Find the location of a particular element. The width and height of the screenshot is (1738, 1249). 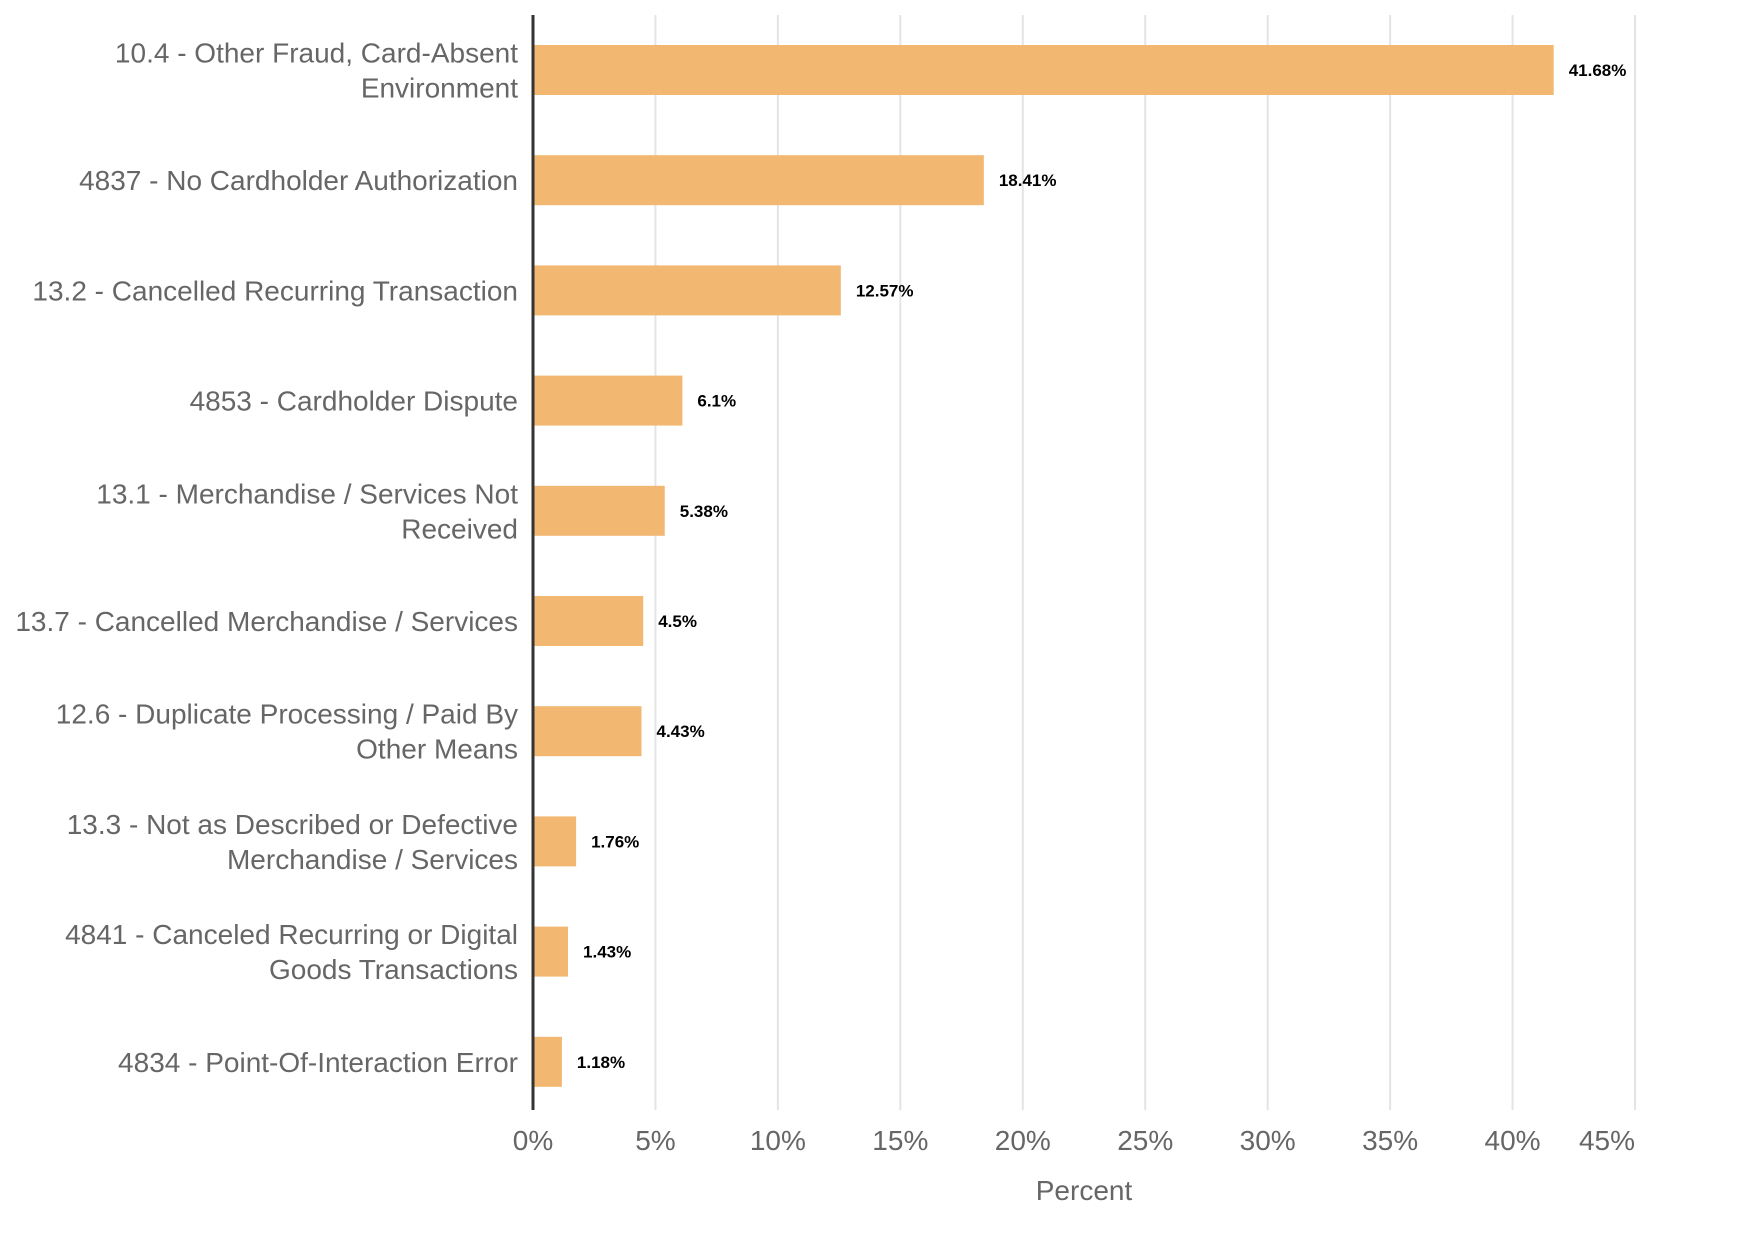

bar-value-label: 41.68% is located at coordinates (1598, 70).